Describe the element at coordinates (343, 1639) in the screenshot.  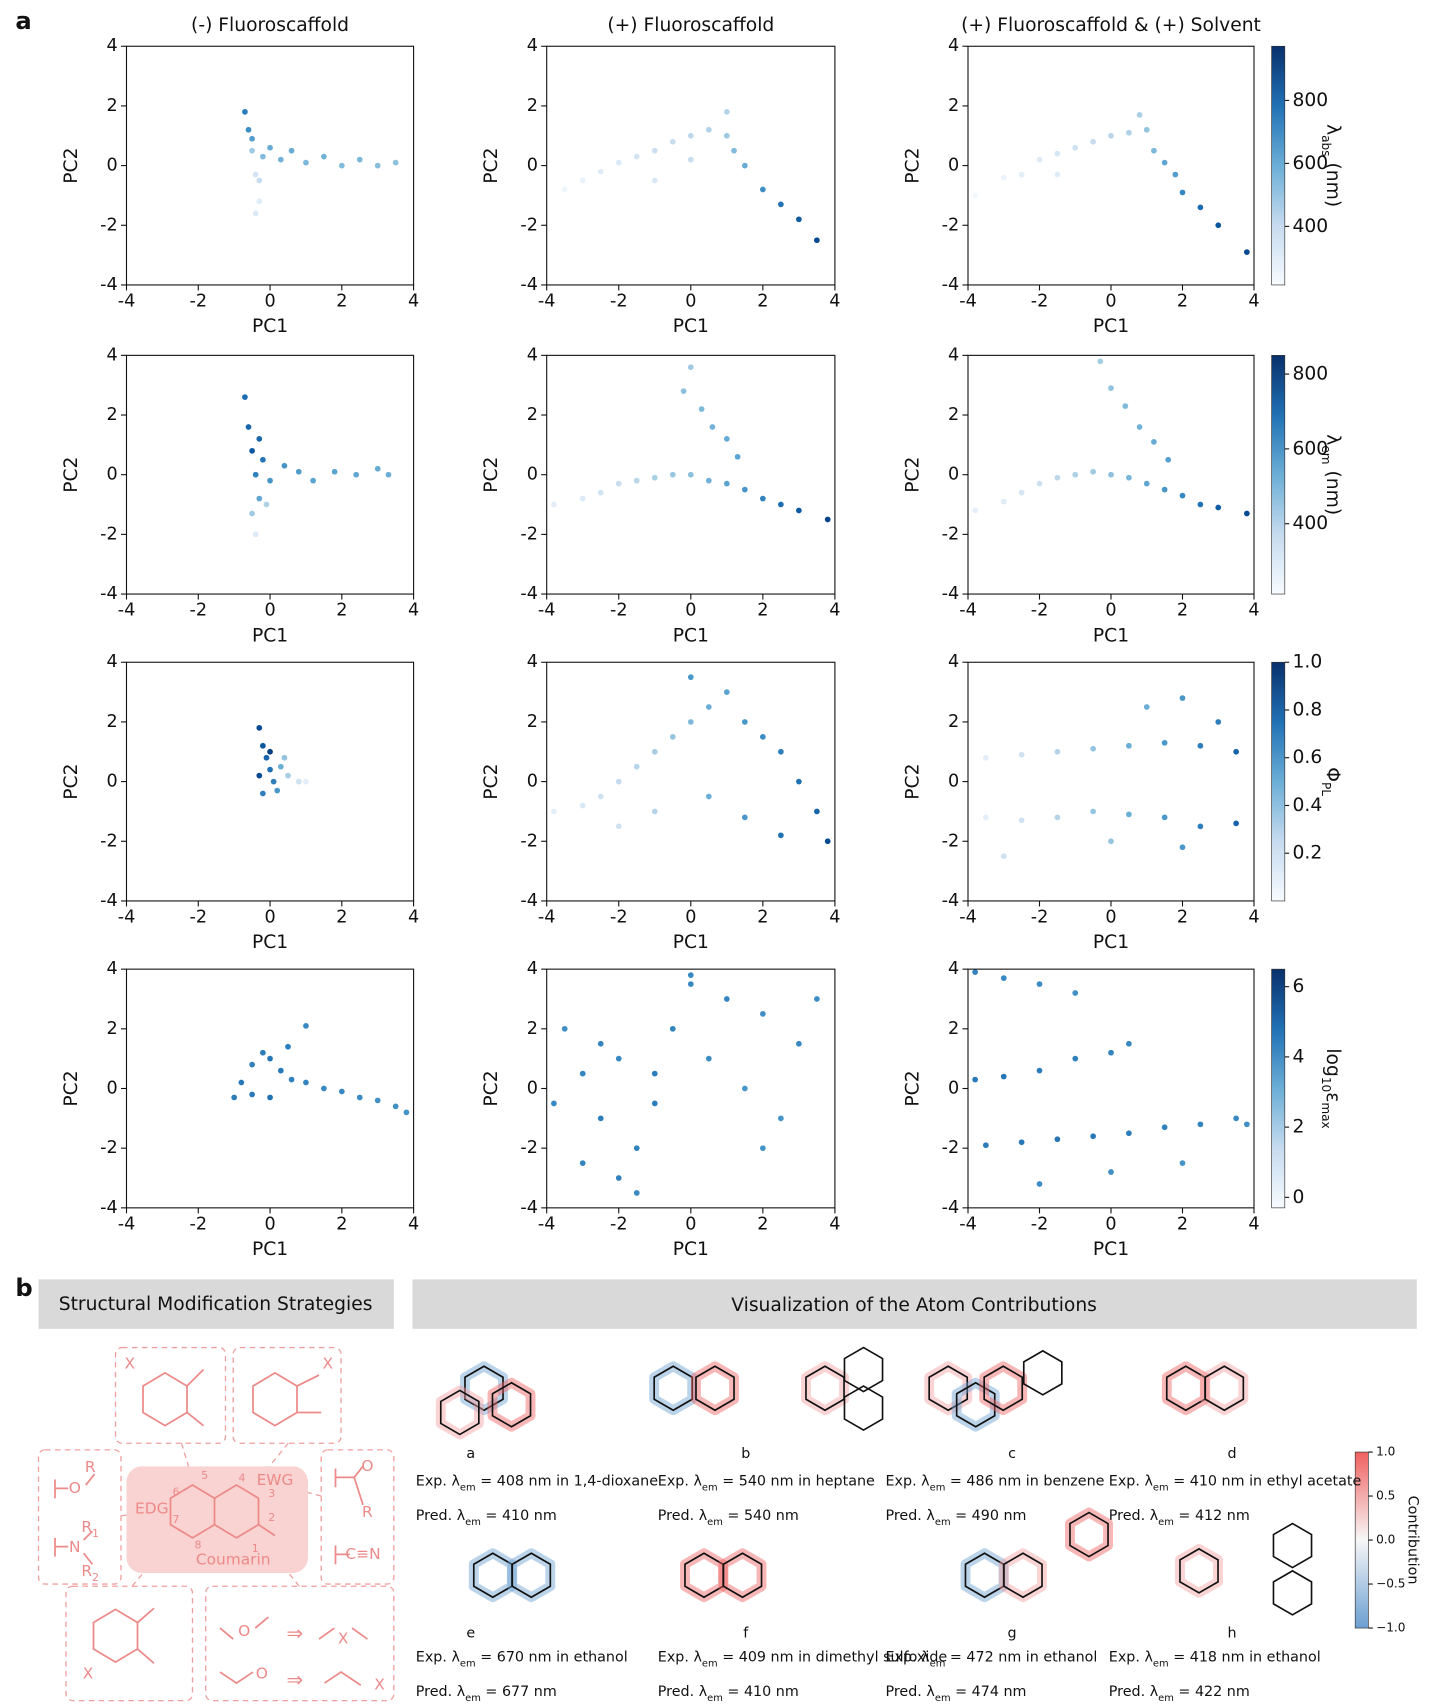
I see `scheme-text: X` at that location.